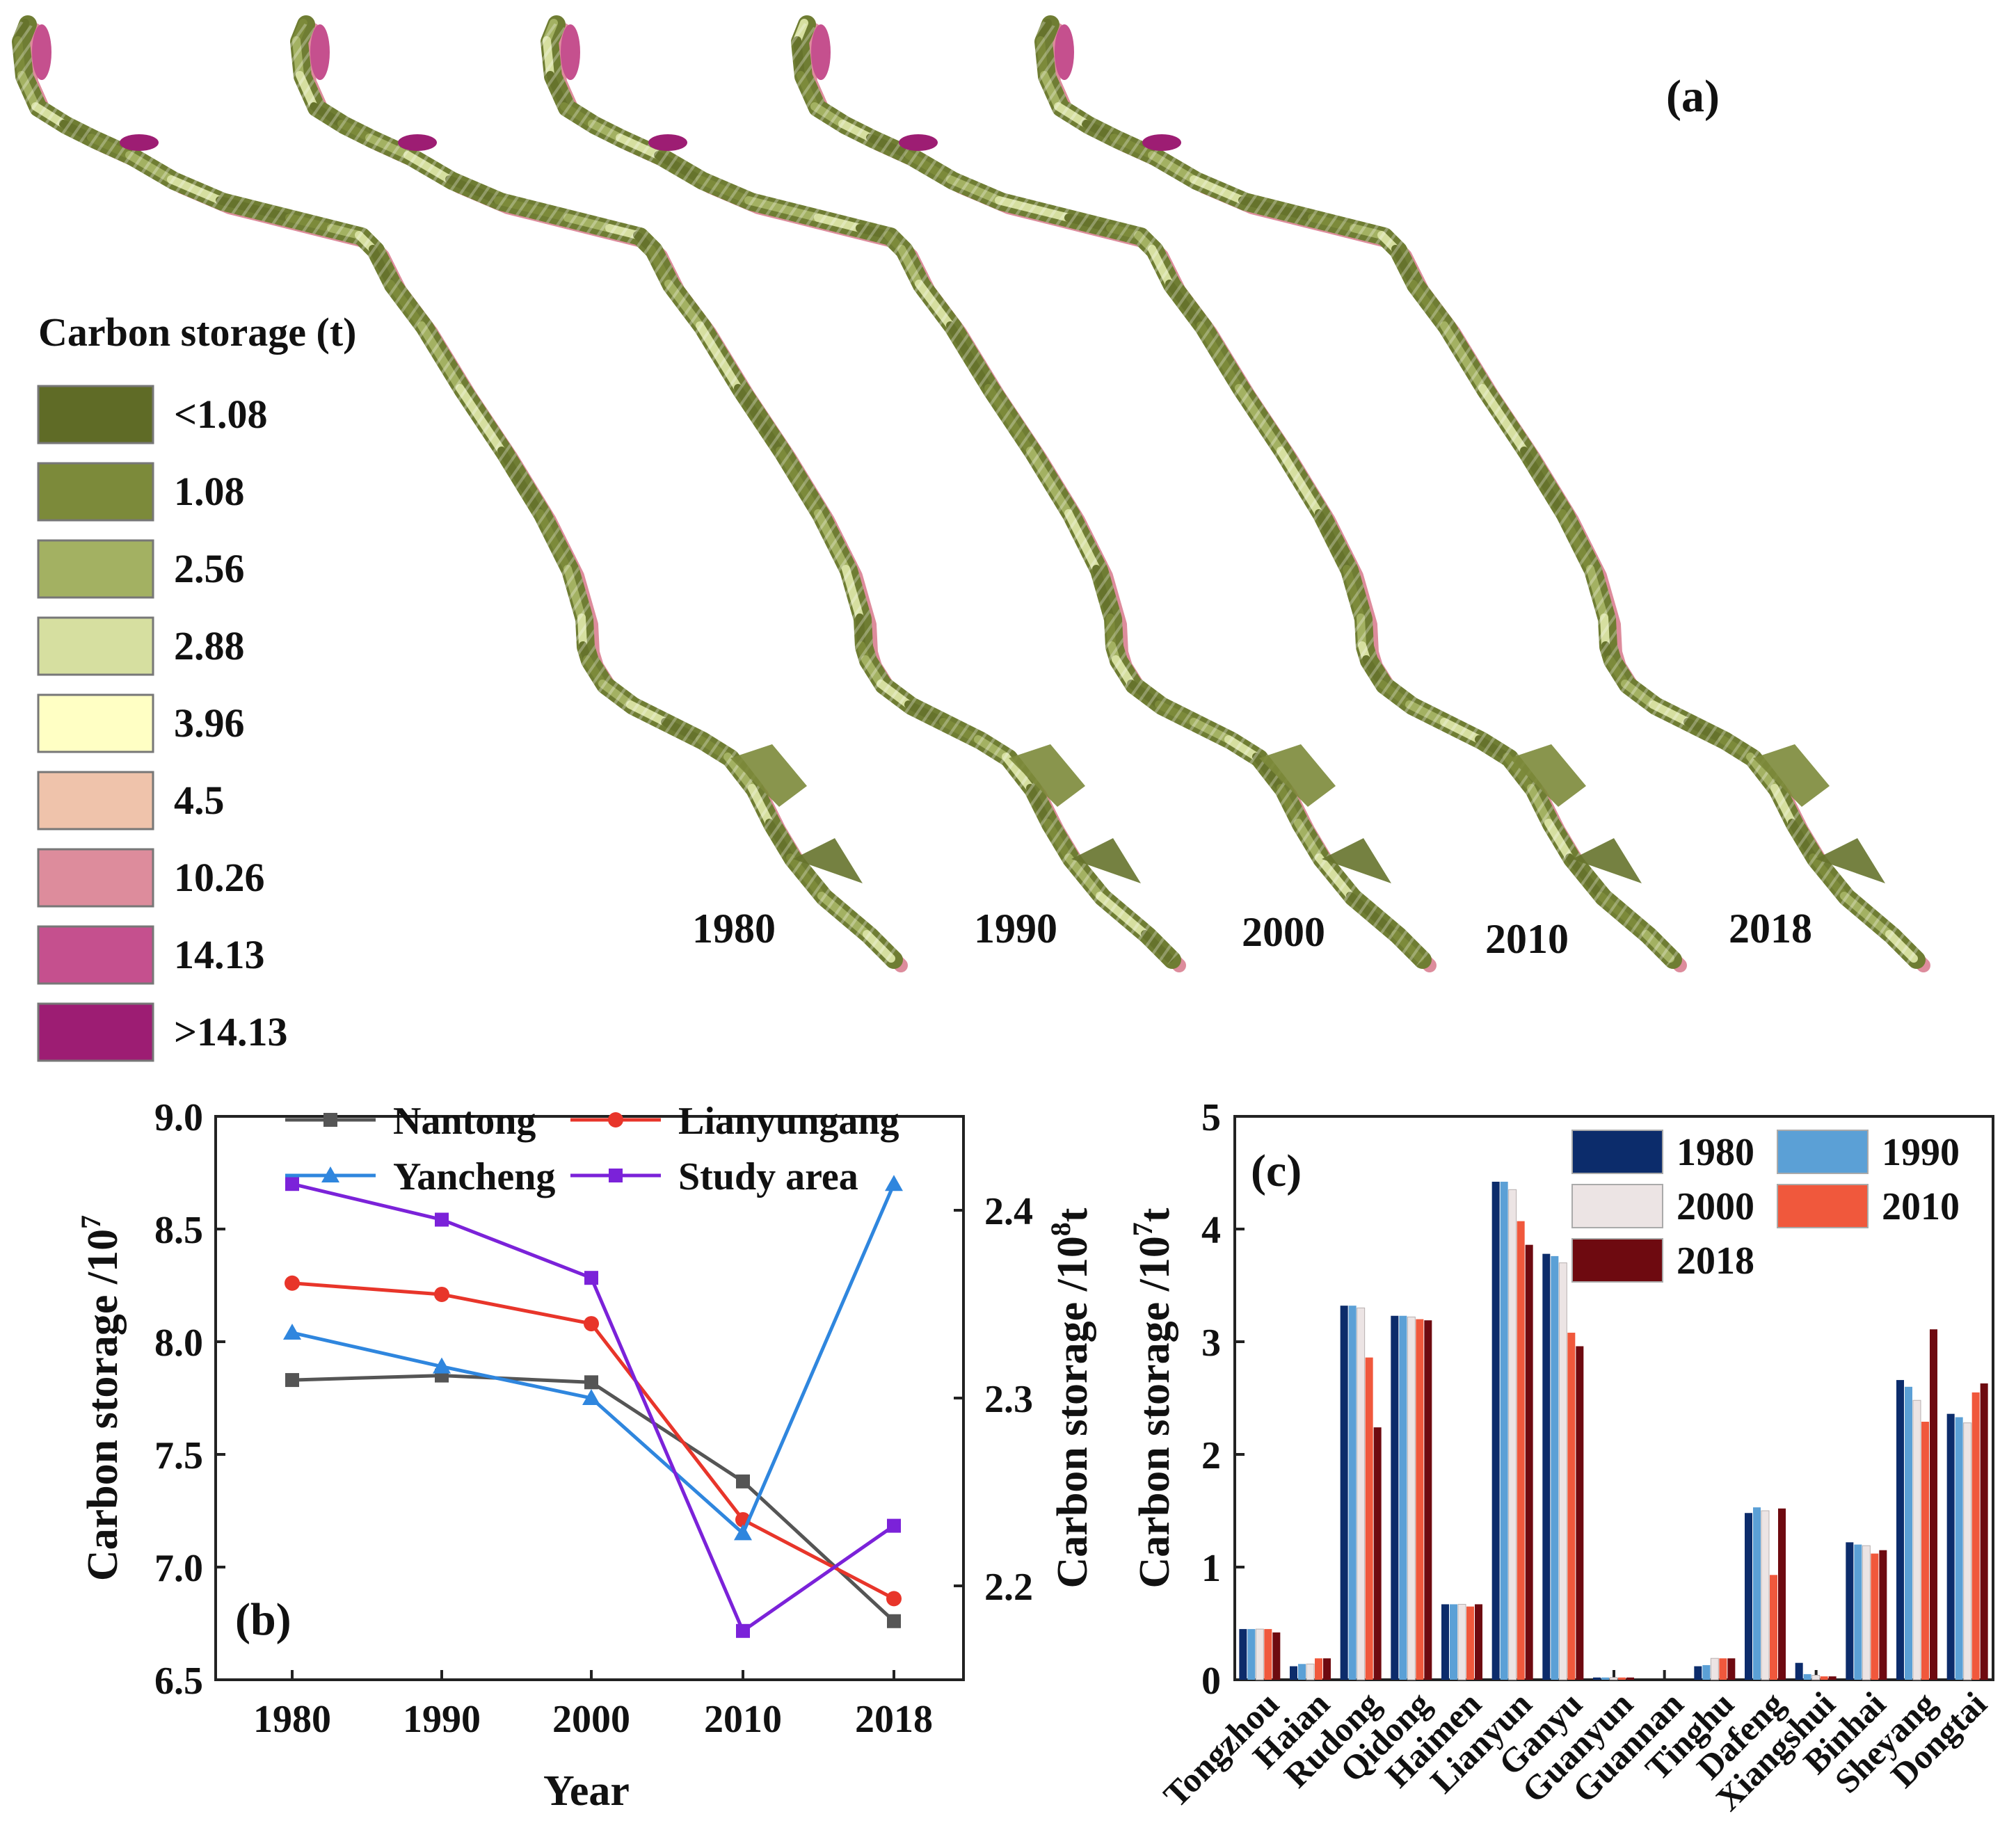 The image size is (2016, 1846). I want to click on y-tick-label-c: 1, so click(1211, 1568).